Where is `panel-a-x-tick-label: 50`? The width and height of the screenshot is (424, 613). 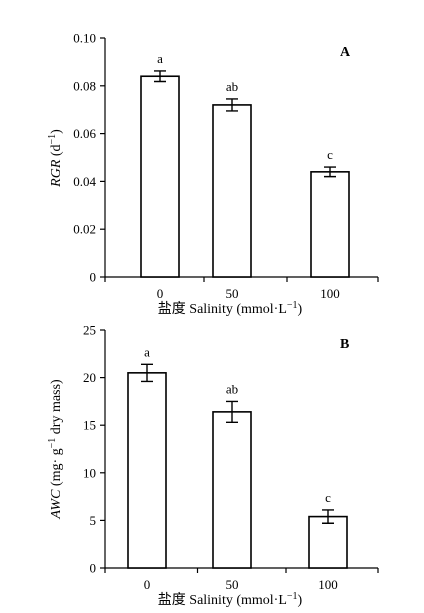 panel-a-x-tick-label: 50 is located at coordinates (232, 293).